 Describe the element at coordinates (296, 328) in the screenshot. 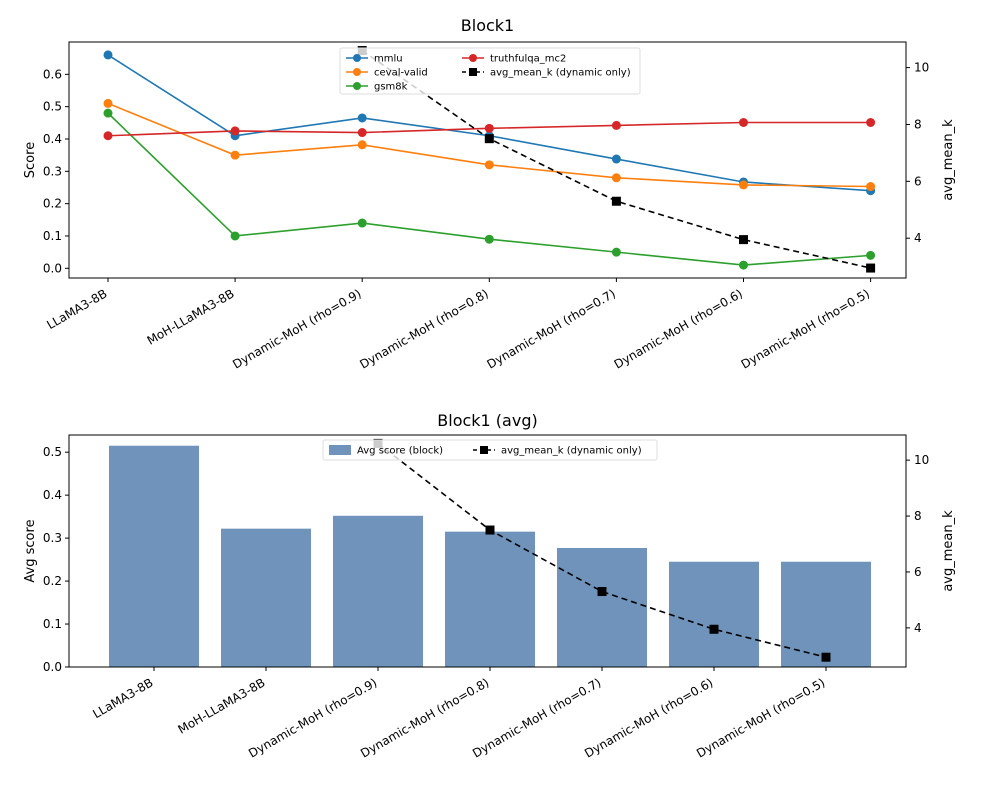

I see `x-tick-label: Dynamic-MoH (rho=0.9)` at that location.